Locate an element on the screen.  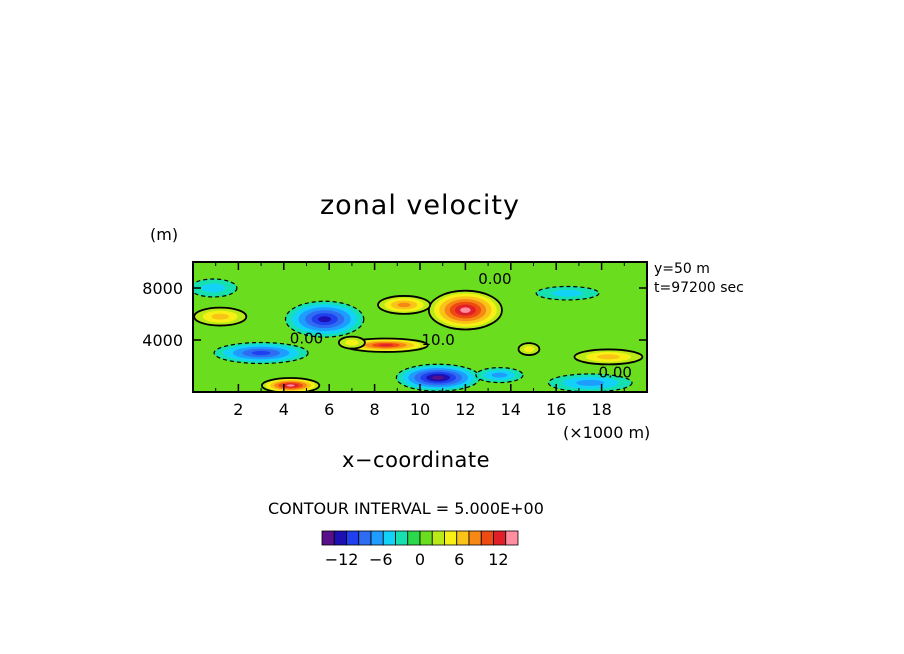
colorbar-tick-label: −12 is located at coordinates (342, 559).